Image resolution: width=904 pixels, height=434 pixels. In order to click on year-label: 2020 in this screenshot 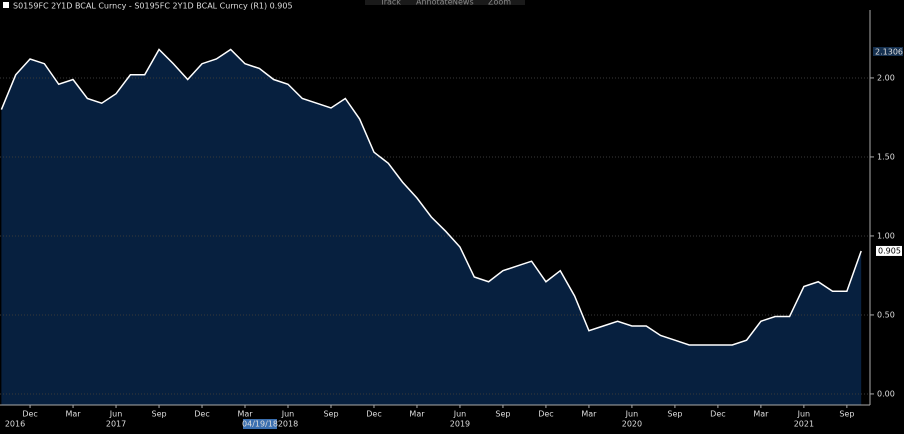, I will do `click(632, 424)`.